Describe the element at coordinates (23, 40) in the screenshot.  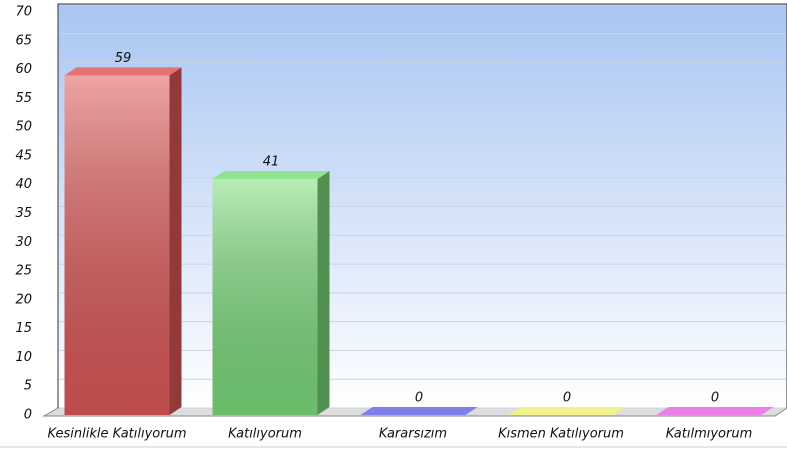
I see `y-tick-label: 65` at that location.